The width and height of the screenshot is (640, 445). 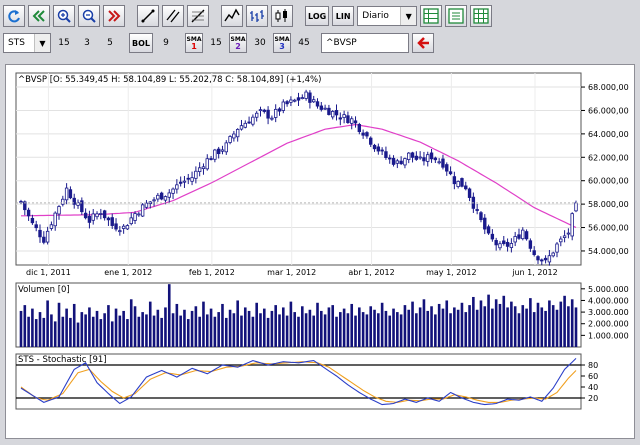 What do you see at coordinates (141, 43) in the screenshot?
I see `bollinger-button: BOL` at bounding box center [141, 43].